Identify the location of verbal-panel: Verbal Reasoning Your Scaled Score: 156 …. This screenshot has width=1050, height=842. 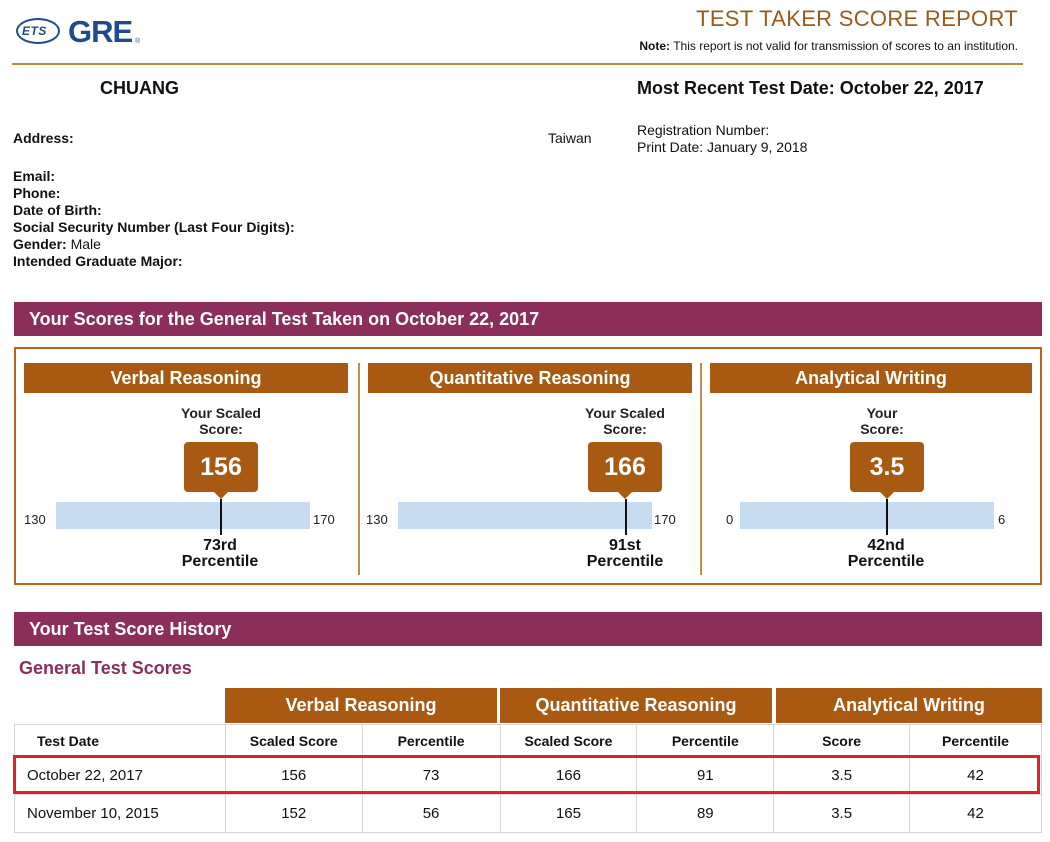
(187, 466).